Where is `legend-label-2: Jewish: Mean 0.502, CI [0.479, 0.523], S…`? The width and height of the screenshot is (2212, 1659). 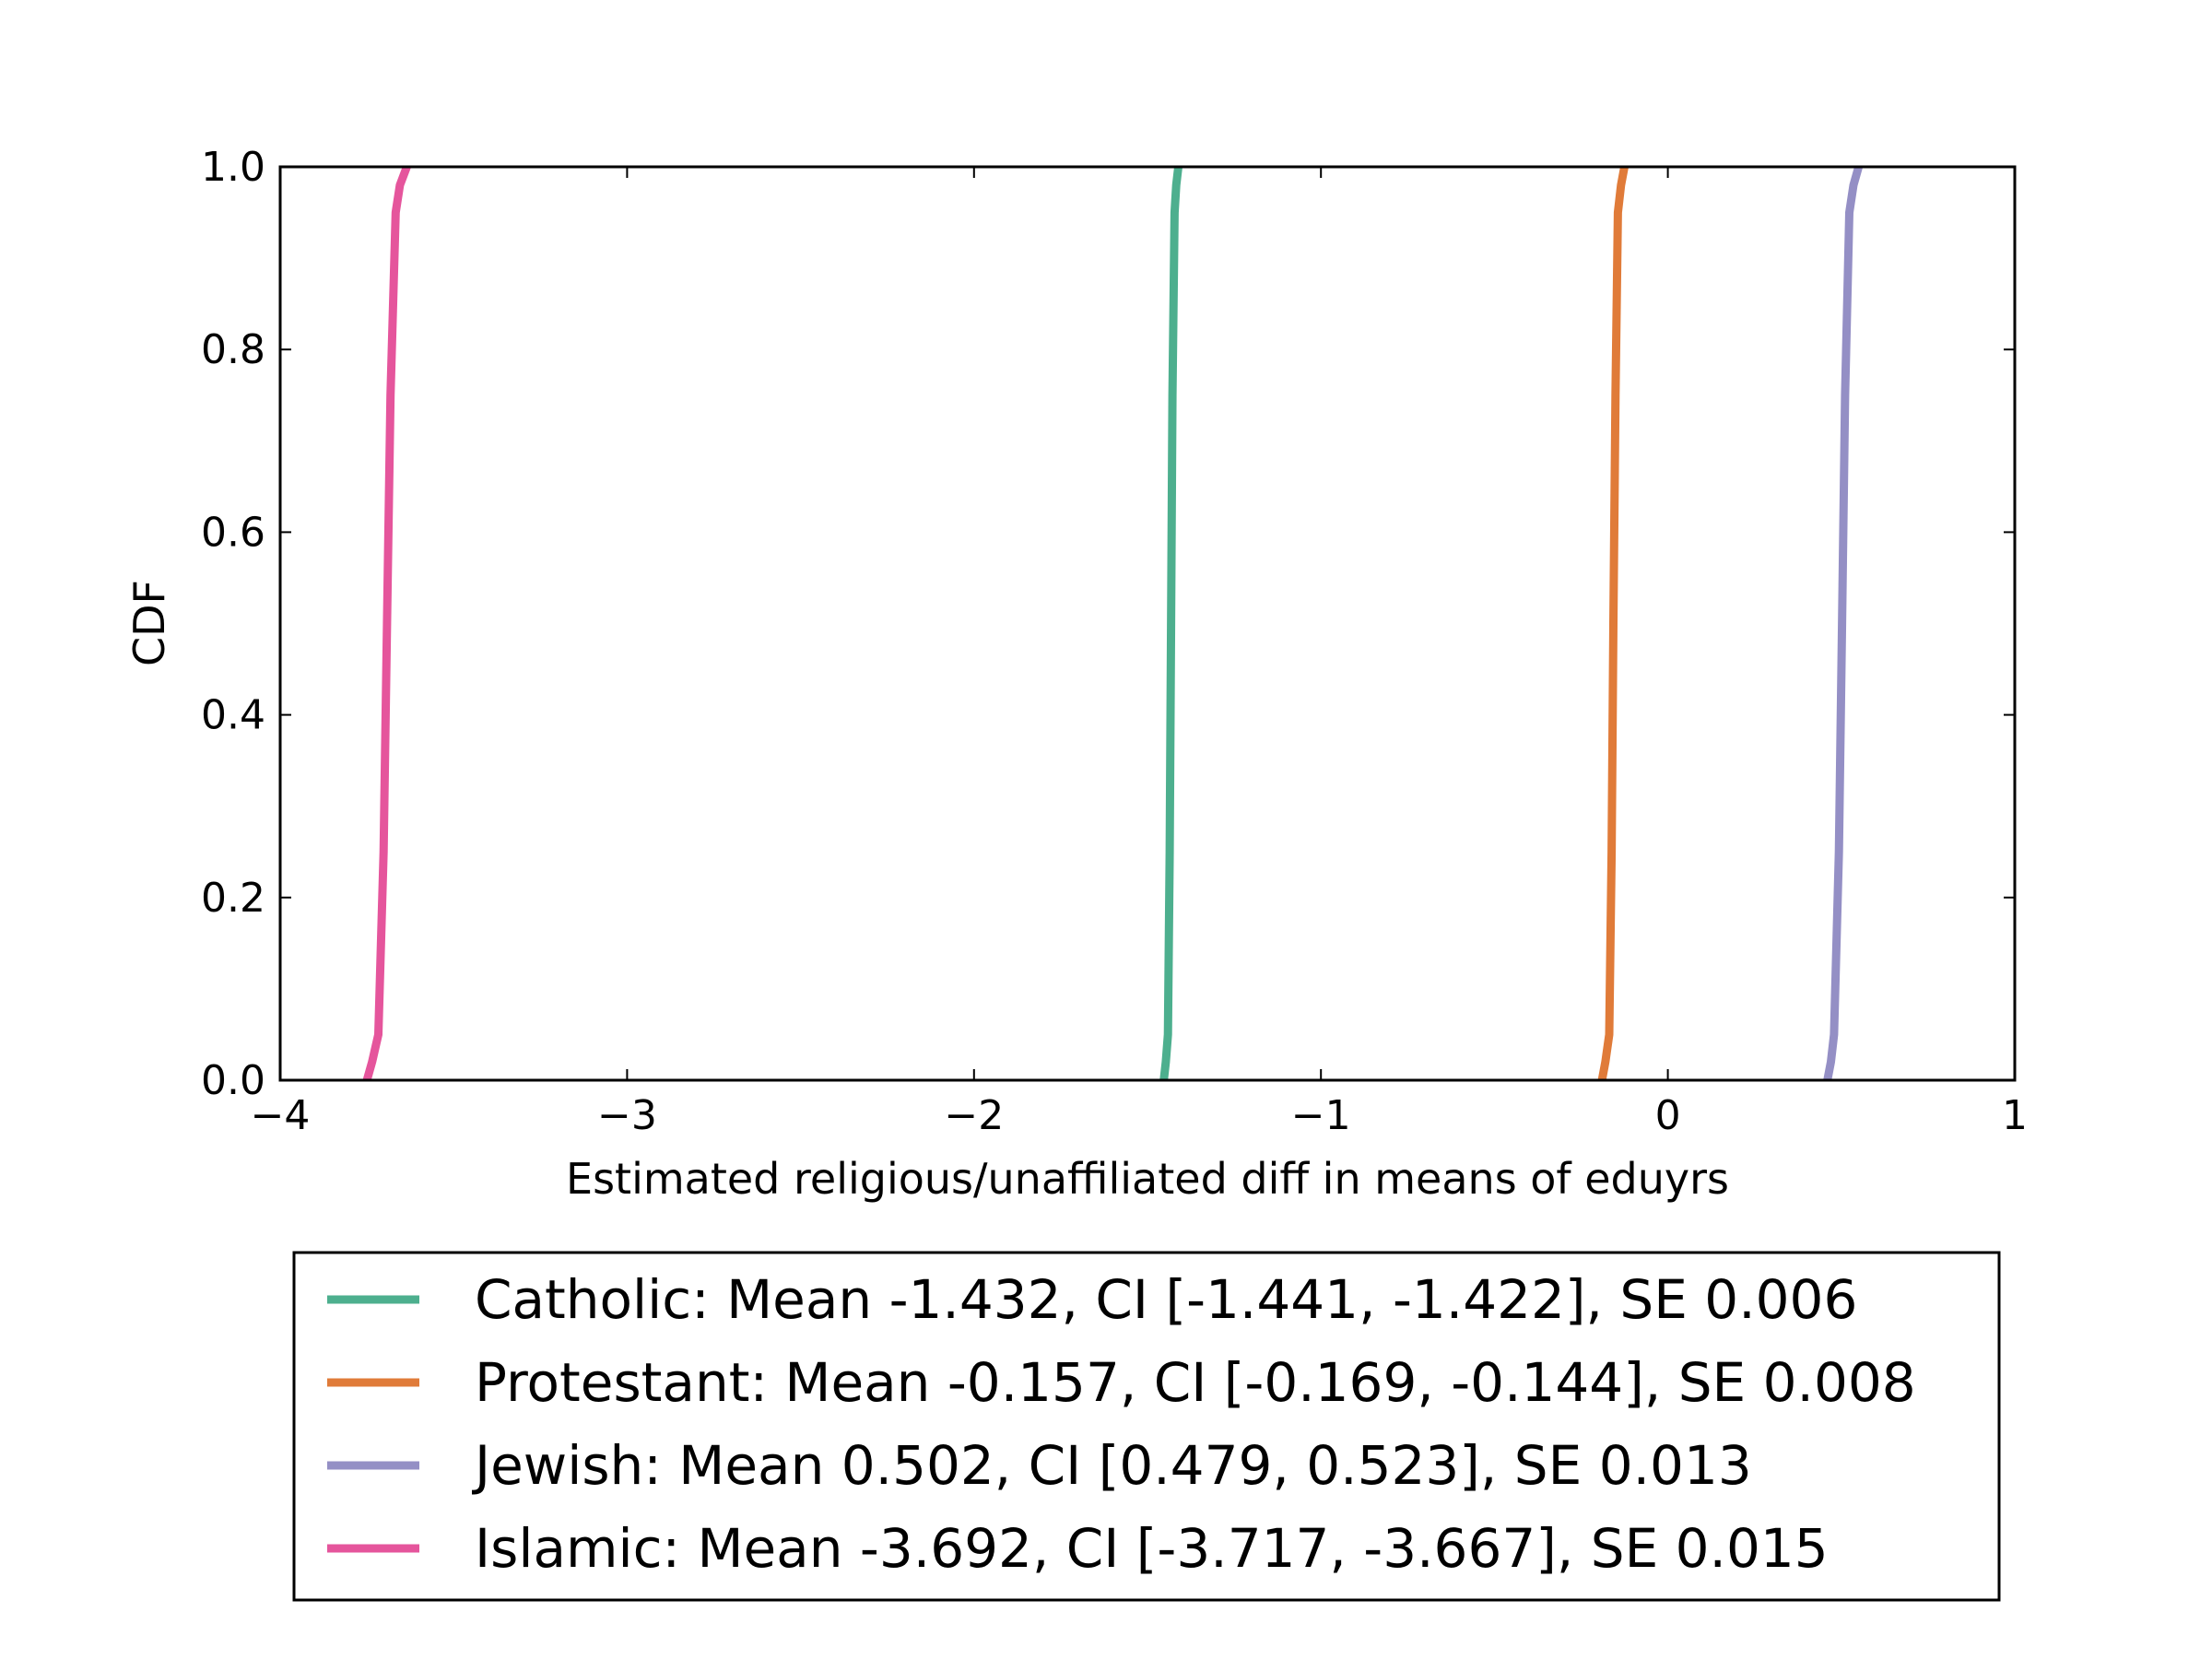 legend-label-2: Jewish: Mean 0.502, CI [0.479, 0.523], S… is located at coordinates (1112, 1465).